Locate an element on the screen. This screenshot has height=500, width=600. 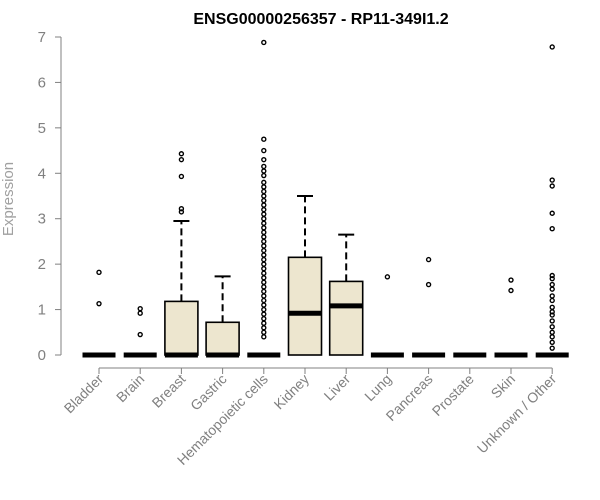
box-pancreas is located at coordinates (429, 307).